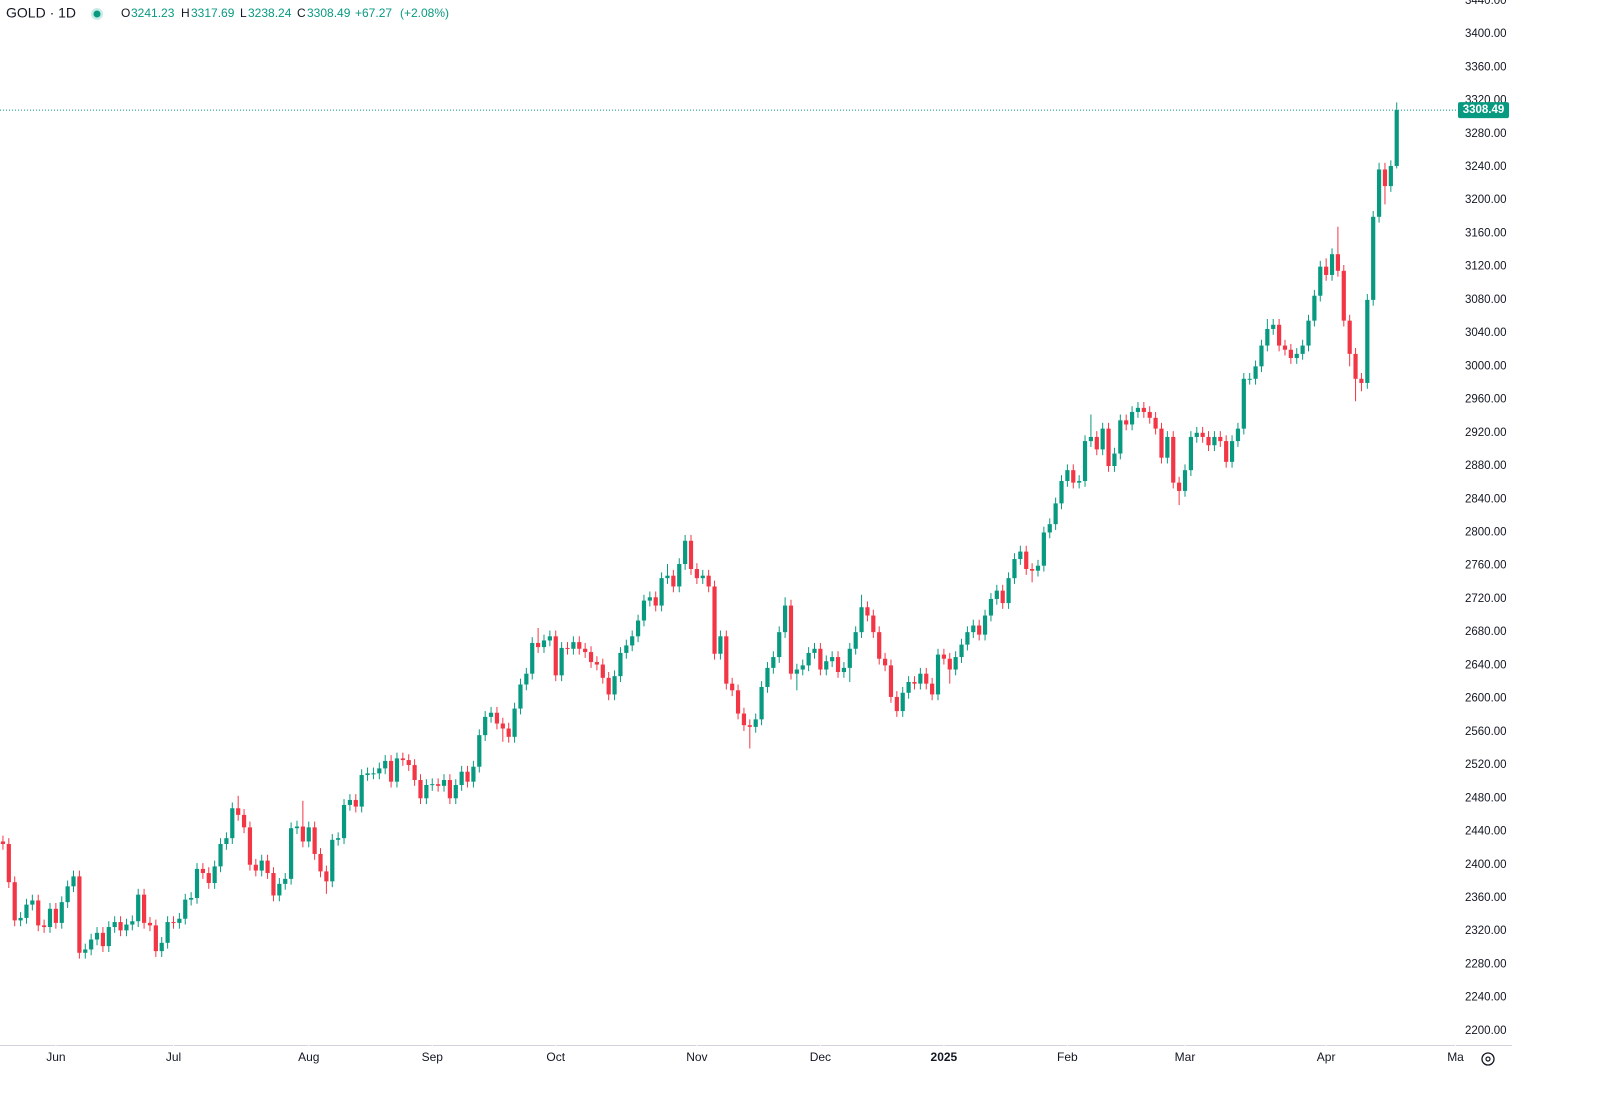  I want to click on y-tick-label: 2480.00, so click(1486, 798).